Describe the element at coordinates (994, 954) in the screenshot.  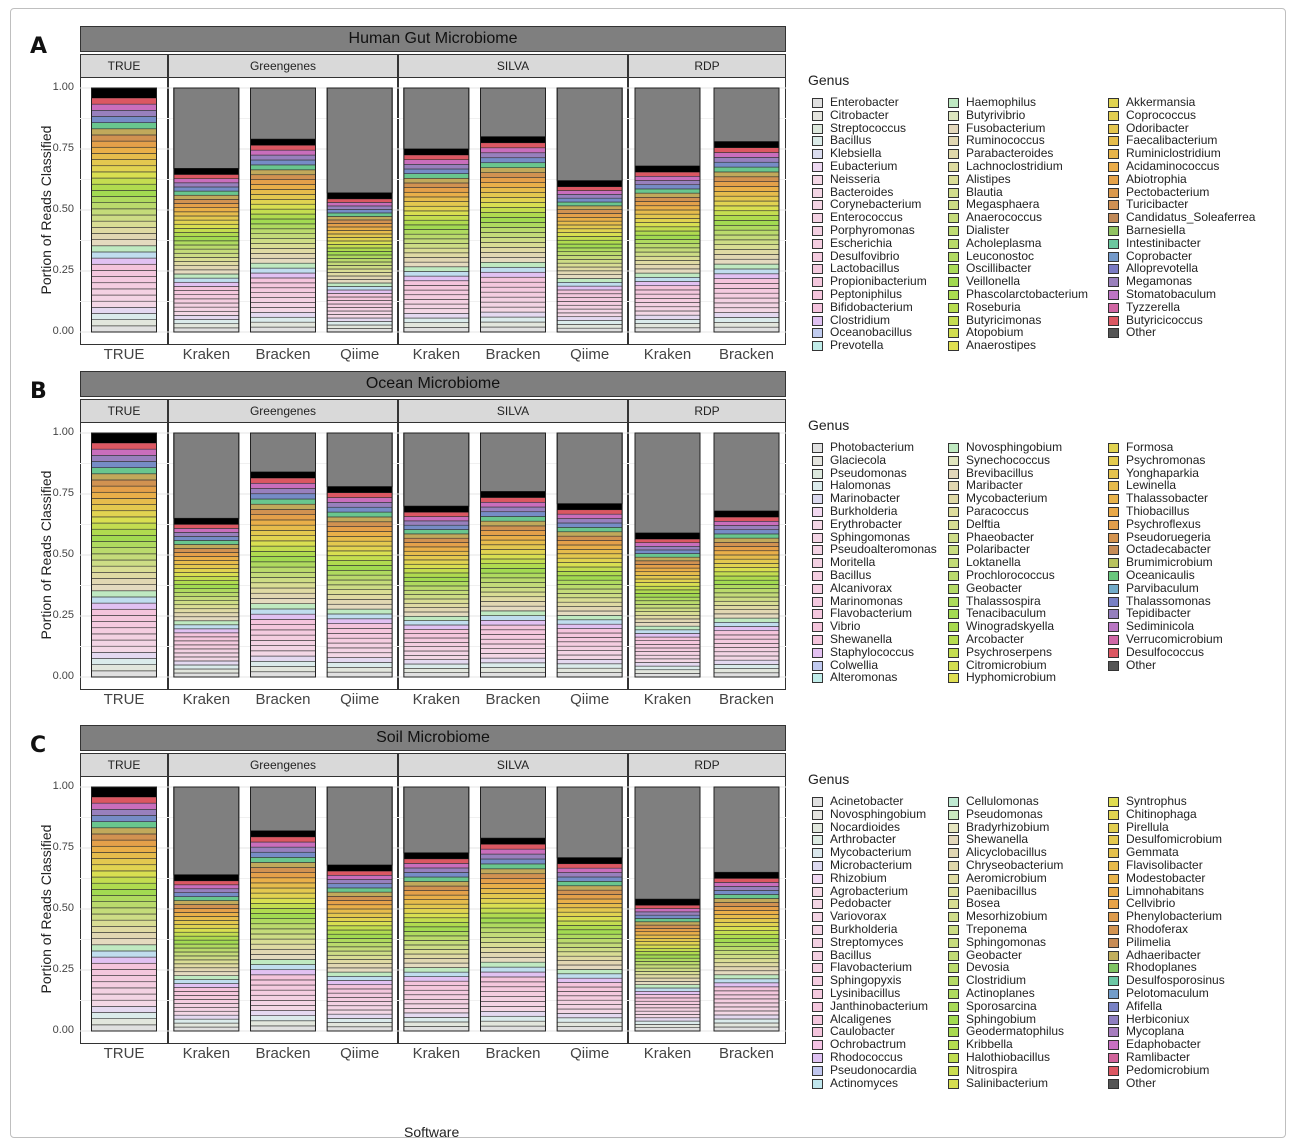
I see `legend-label: Geobacter` at that location.